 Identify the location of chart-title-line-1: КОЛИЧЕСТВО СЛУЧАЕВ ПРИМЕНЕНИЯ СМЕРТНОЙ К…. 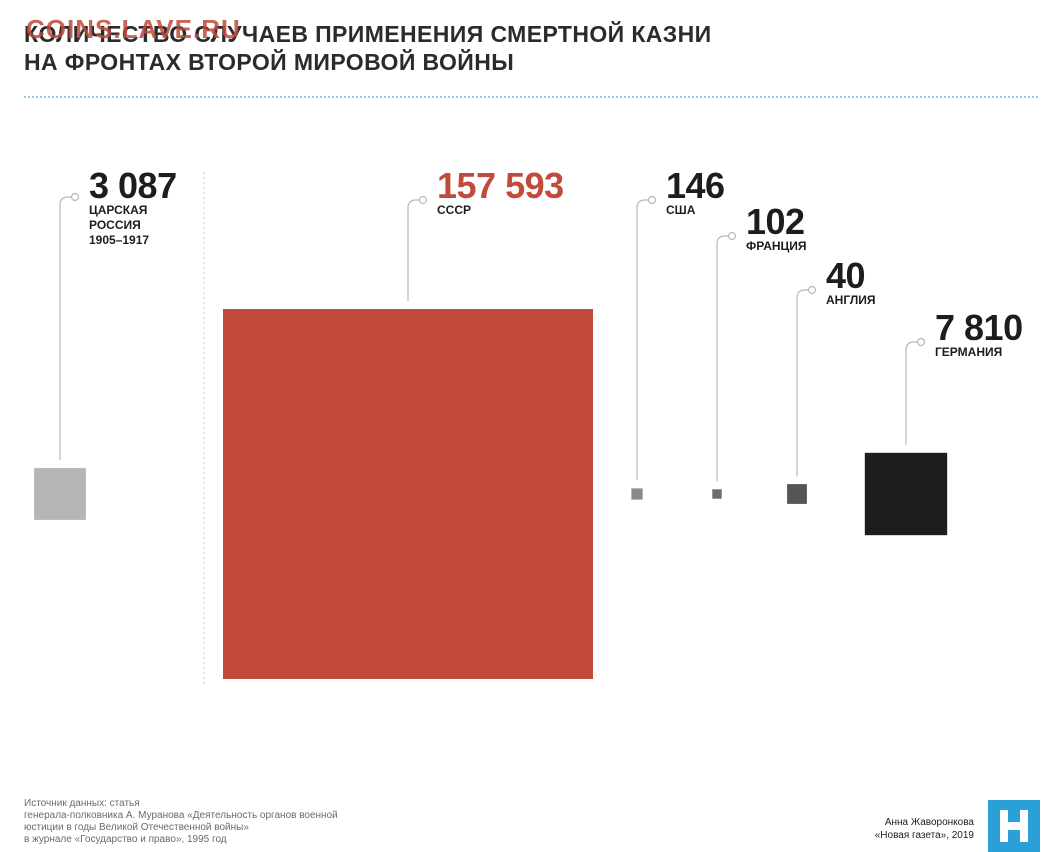
(368, 34).